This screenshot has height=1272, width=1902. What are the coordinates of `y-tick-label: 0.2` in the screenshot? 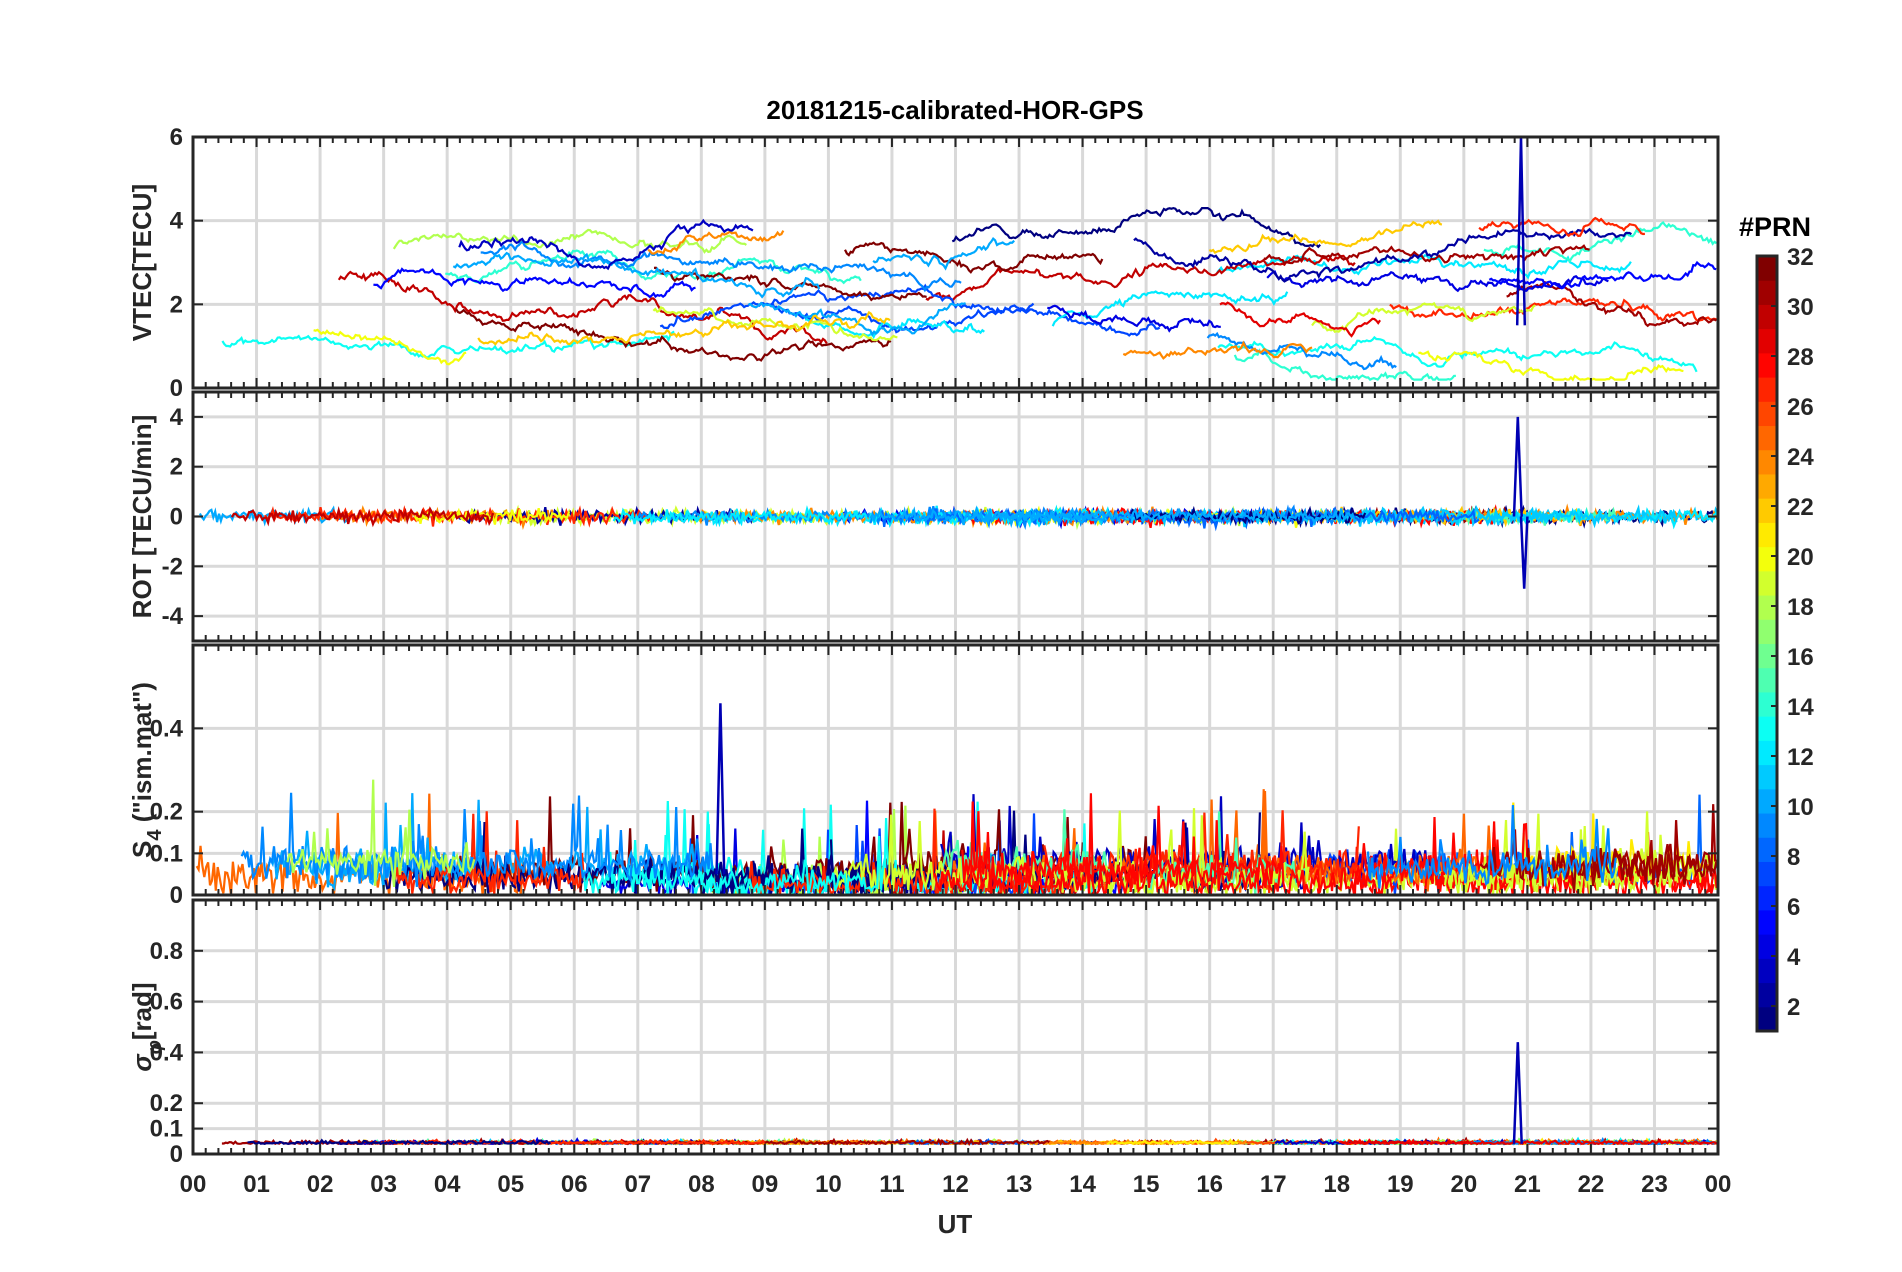 It's located at (166, 1103).